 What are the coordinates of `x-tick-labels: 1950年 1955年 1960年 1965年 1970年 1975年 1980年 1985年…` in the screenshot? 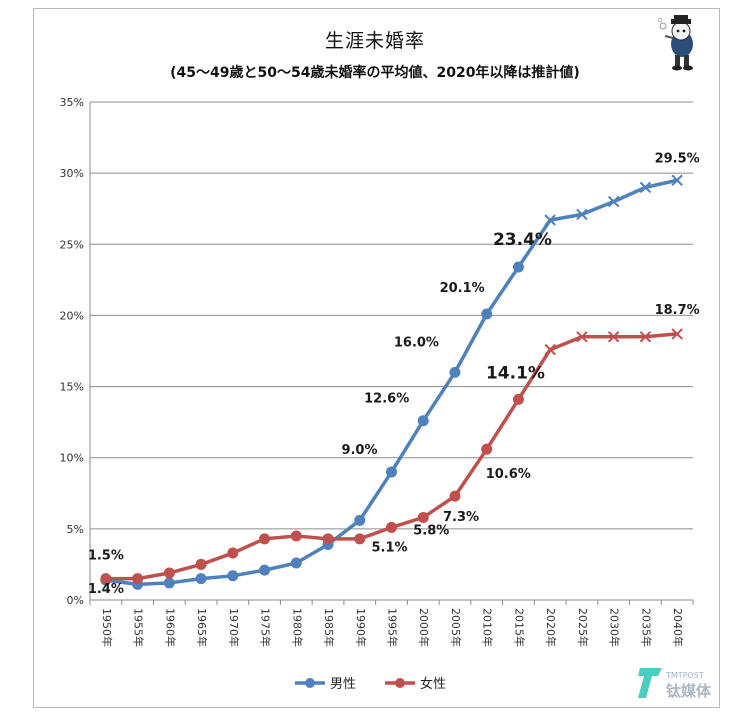 It's located at (392, 627).